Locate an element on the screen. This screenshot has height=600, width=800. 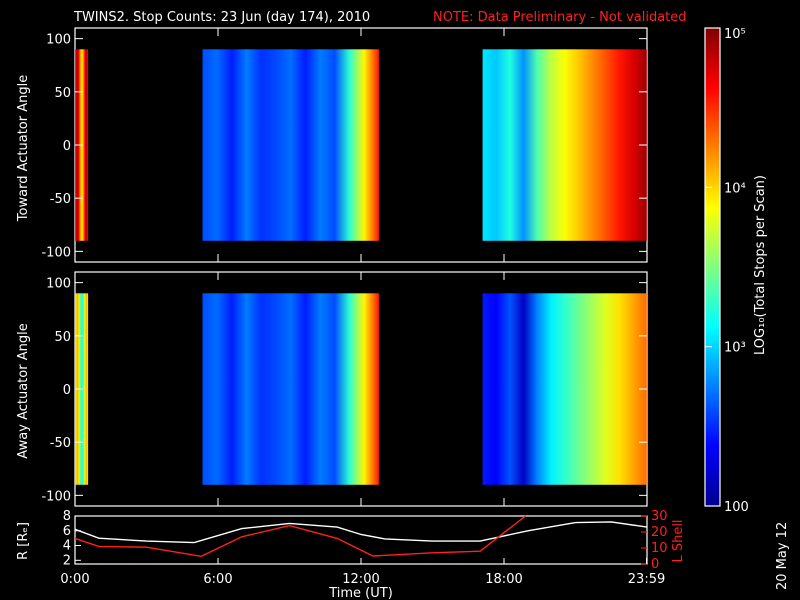
r-line is located at coordinates (361, 532).